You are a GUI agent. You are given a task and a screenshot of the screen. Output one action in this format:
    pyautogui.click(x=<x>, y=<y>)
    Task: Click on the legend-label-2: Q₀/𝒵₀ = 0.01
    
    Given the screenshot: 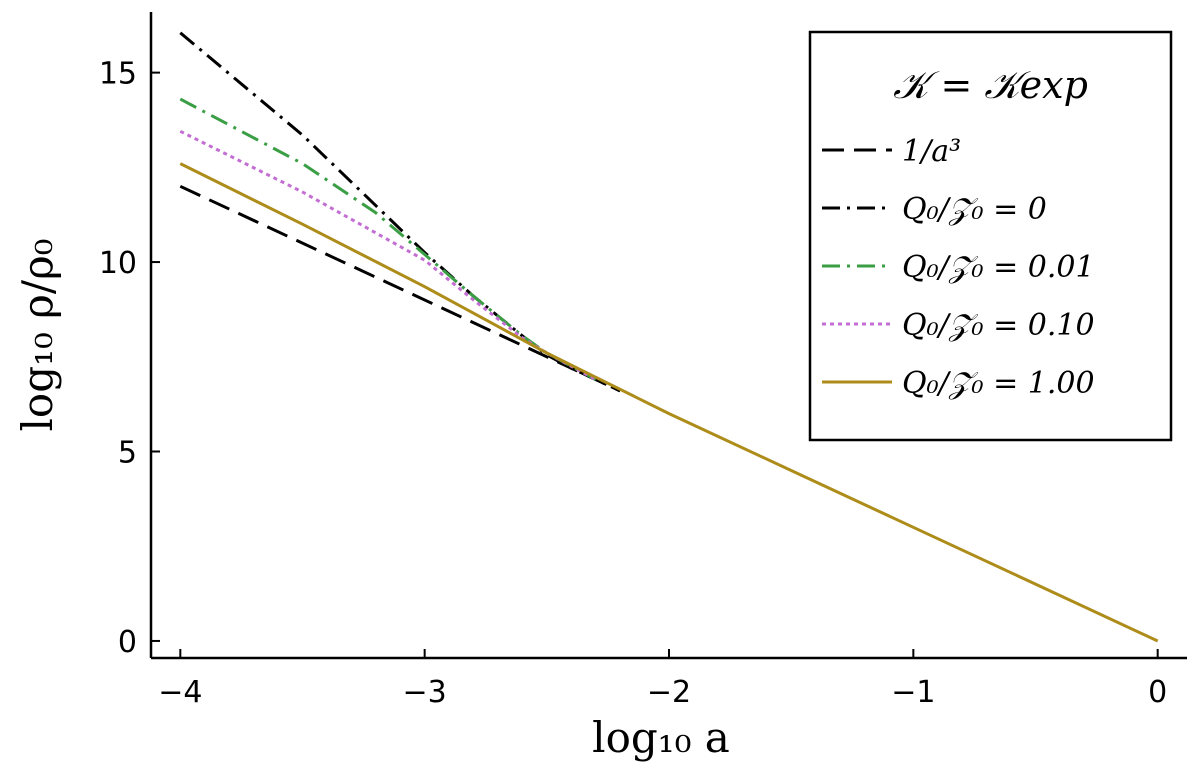 What is the action you would take?
    pyautogui.click(x=998, y=267)
    